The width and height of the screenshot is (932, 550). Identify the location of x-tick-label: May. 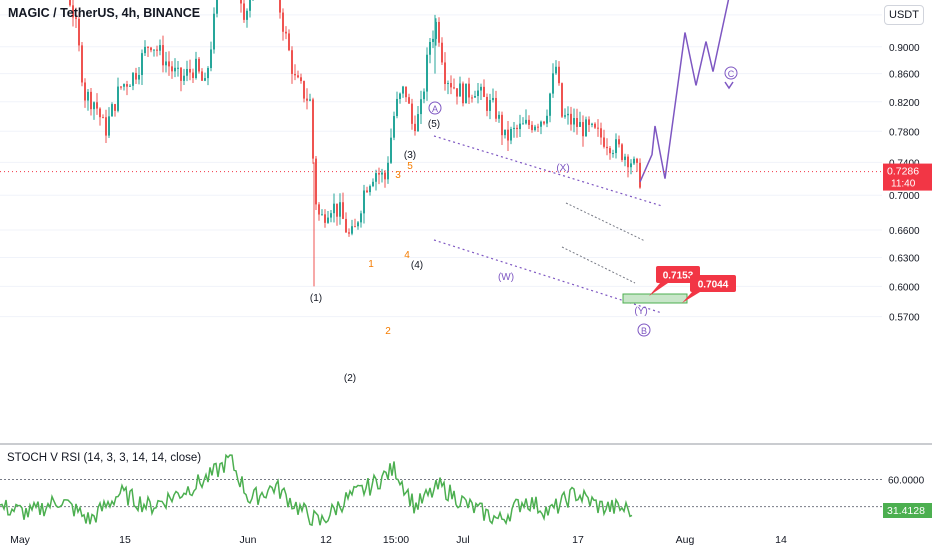
(20, 540).